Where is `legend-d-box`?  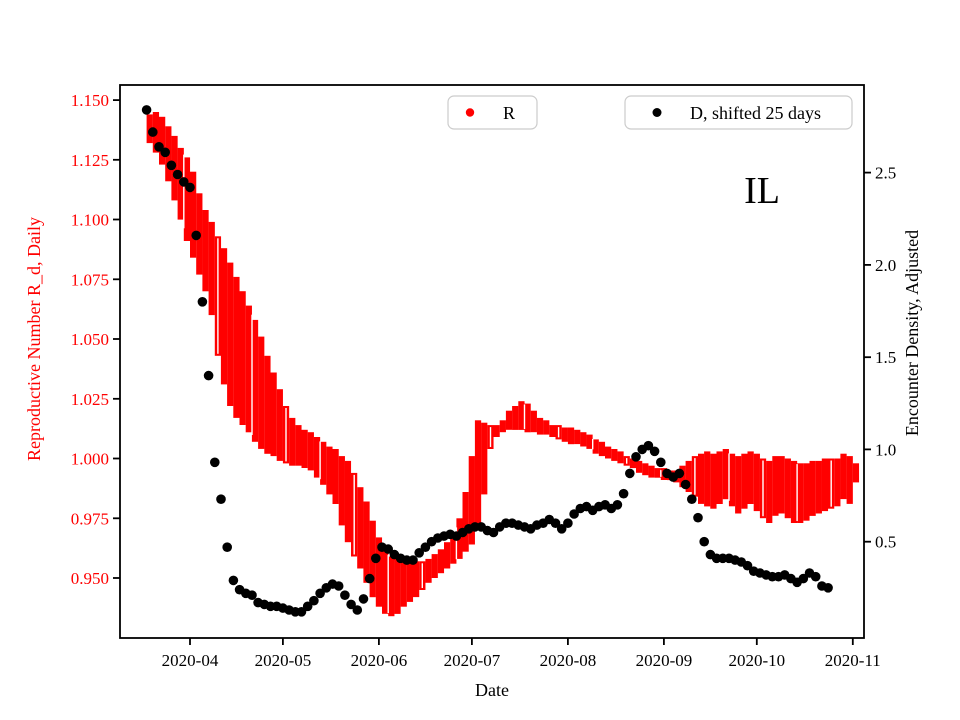
legend-d-box is located at coordinates (738, 112).